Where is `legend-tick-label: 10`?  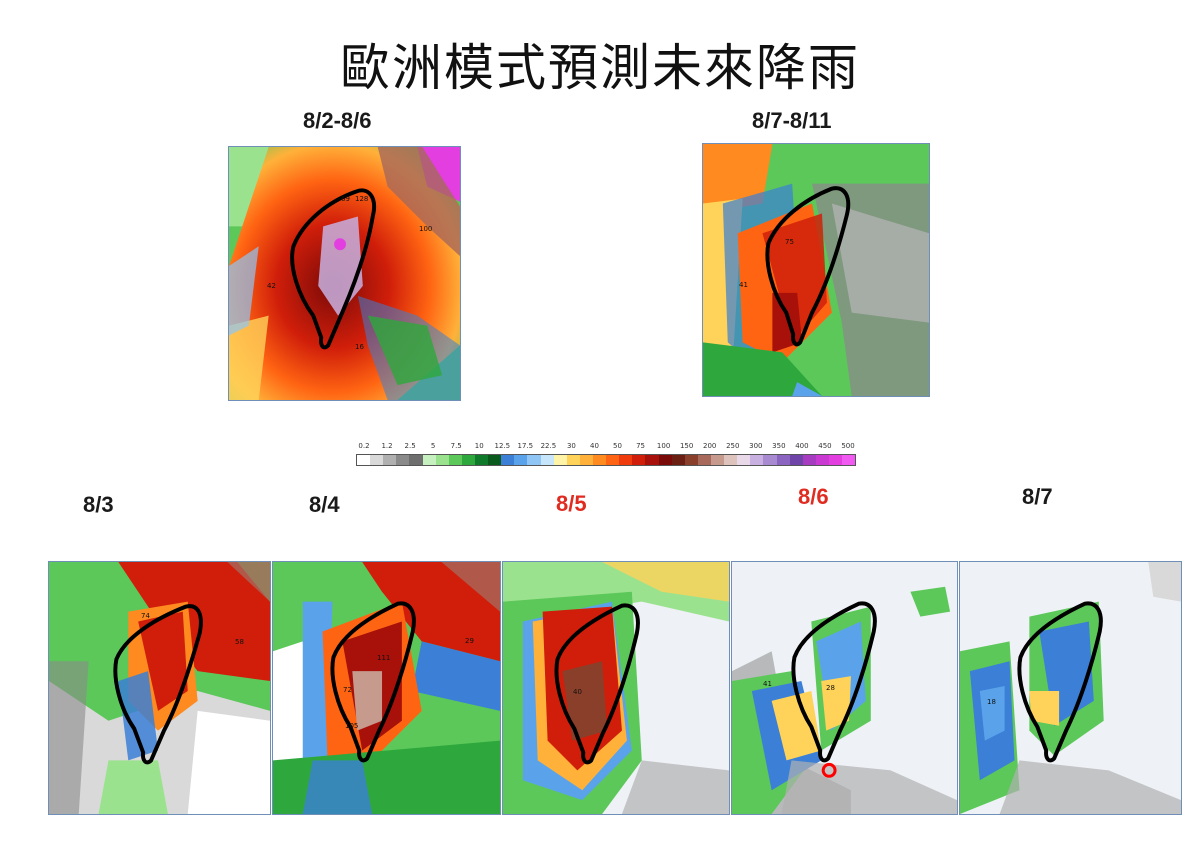 legend-tick-label: 10 is located at coordinates (479, 446).